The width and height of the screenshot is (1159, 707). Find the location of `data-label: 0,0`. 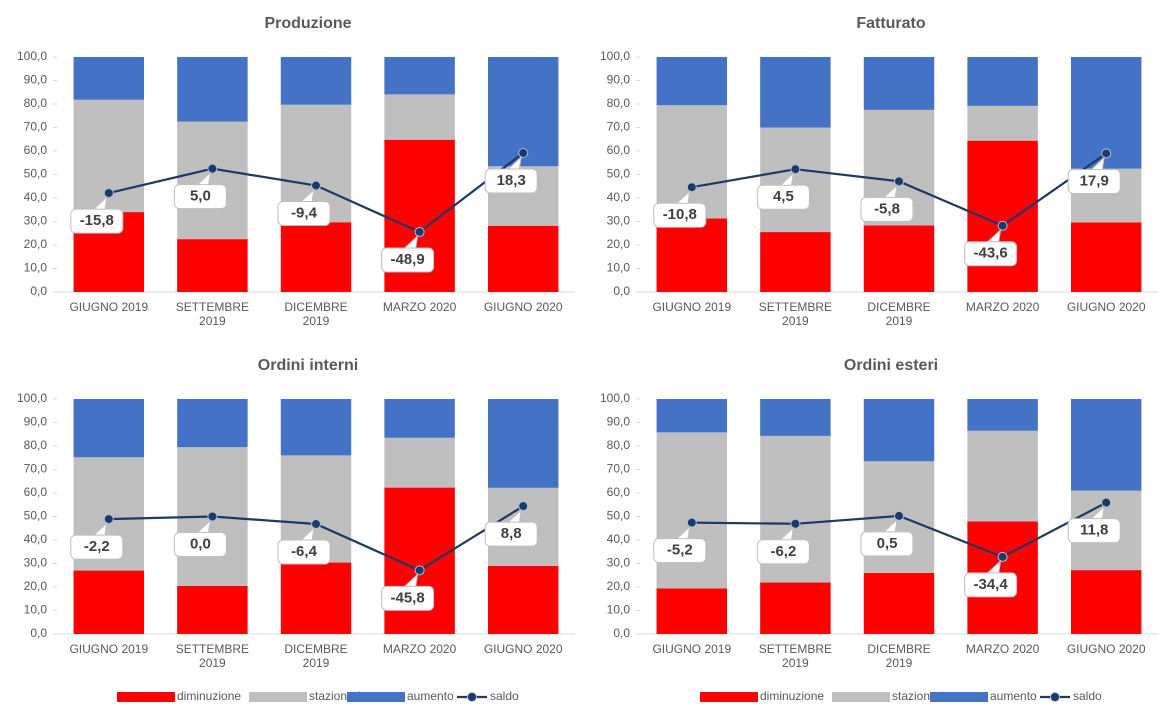

data-label: 0,0 is located at coordinates (200, 543).